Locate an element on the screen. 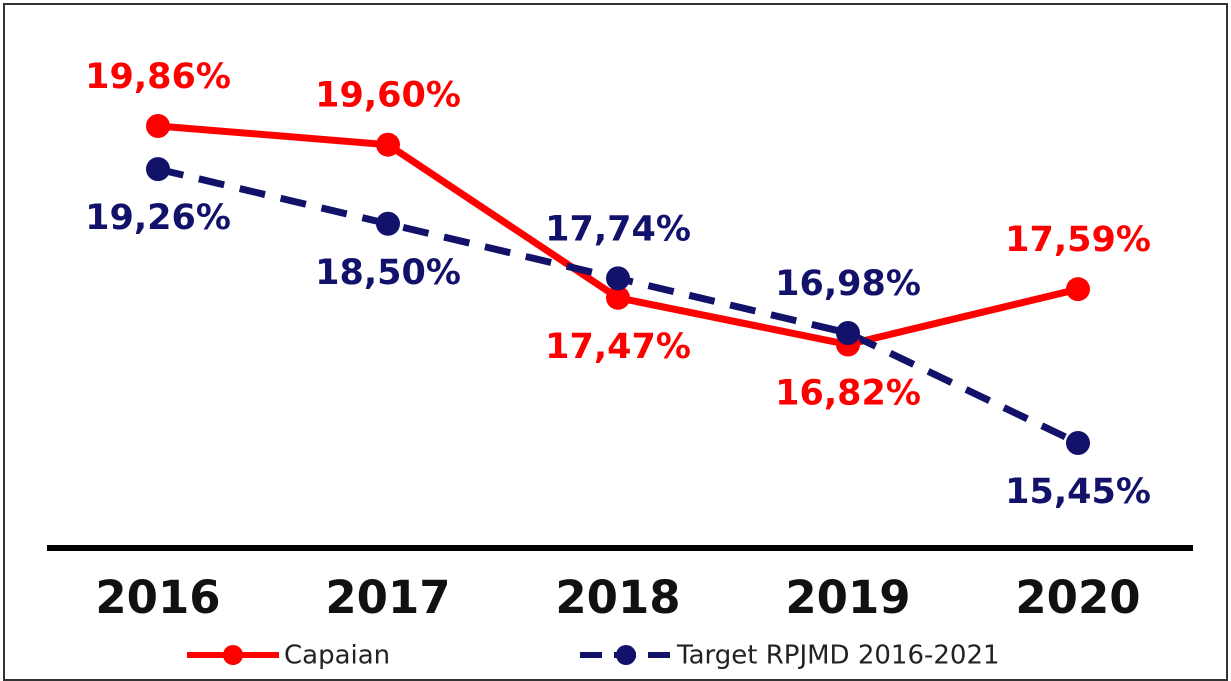 The image size is (1231, 681). legend-label: Target RPJMD 2016-2021 is located at coordinates (838, 656).